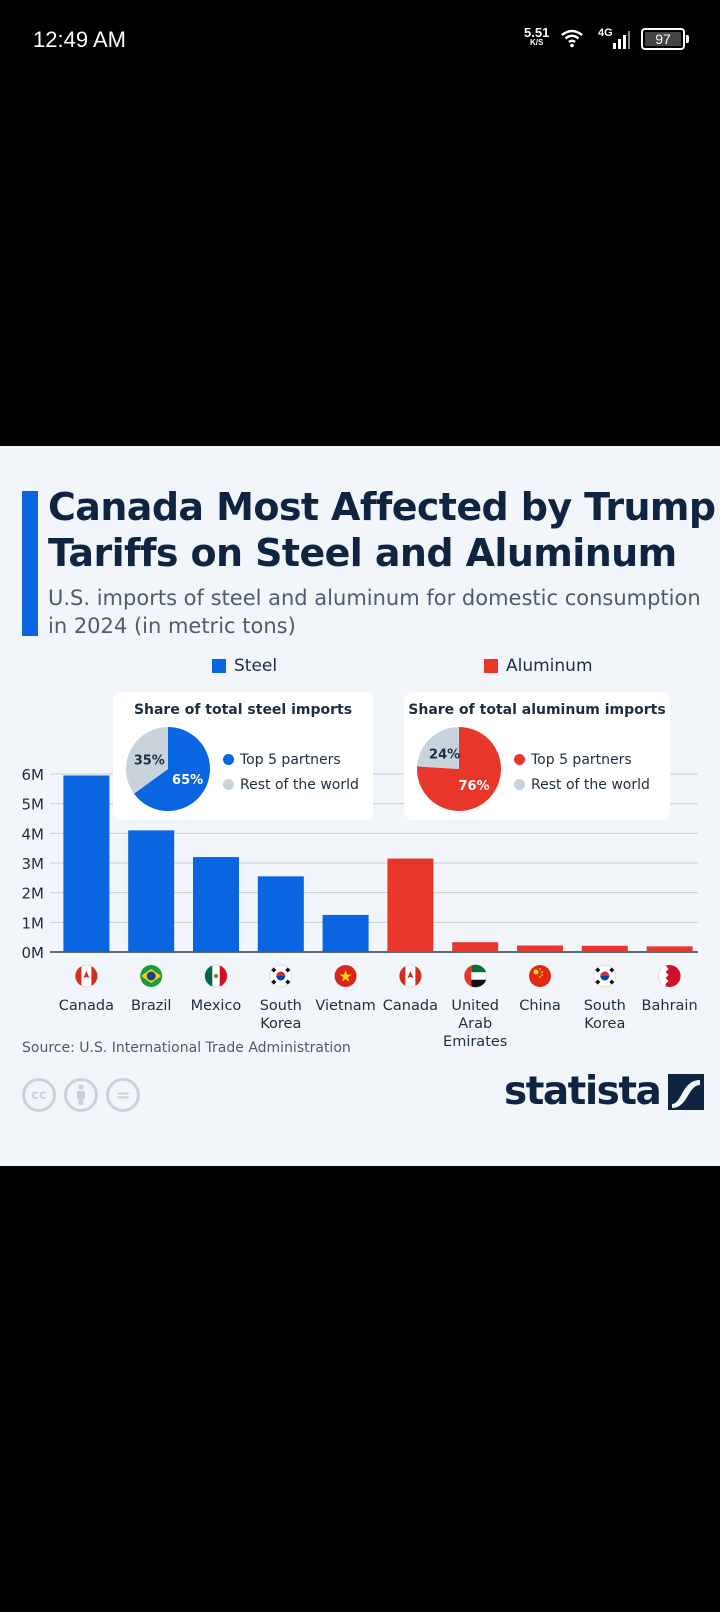  I want to click on aluminum-pie-legend: Top 5 partners Rest of the world, so click(582, 772).